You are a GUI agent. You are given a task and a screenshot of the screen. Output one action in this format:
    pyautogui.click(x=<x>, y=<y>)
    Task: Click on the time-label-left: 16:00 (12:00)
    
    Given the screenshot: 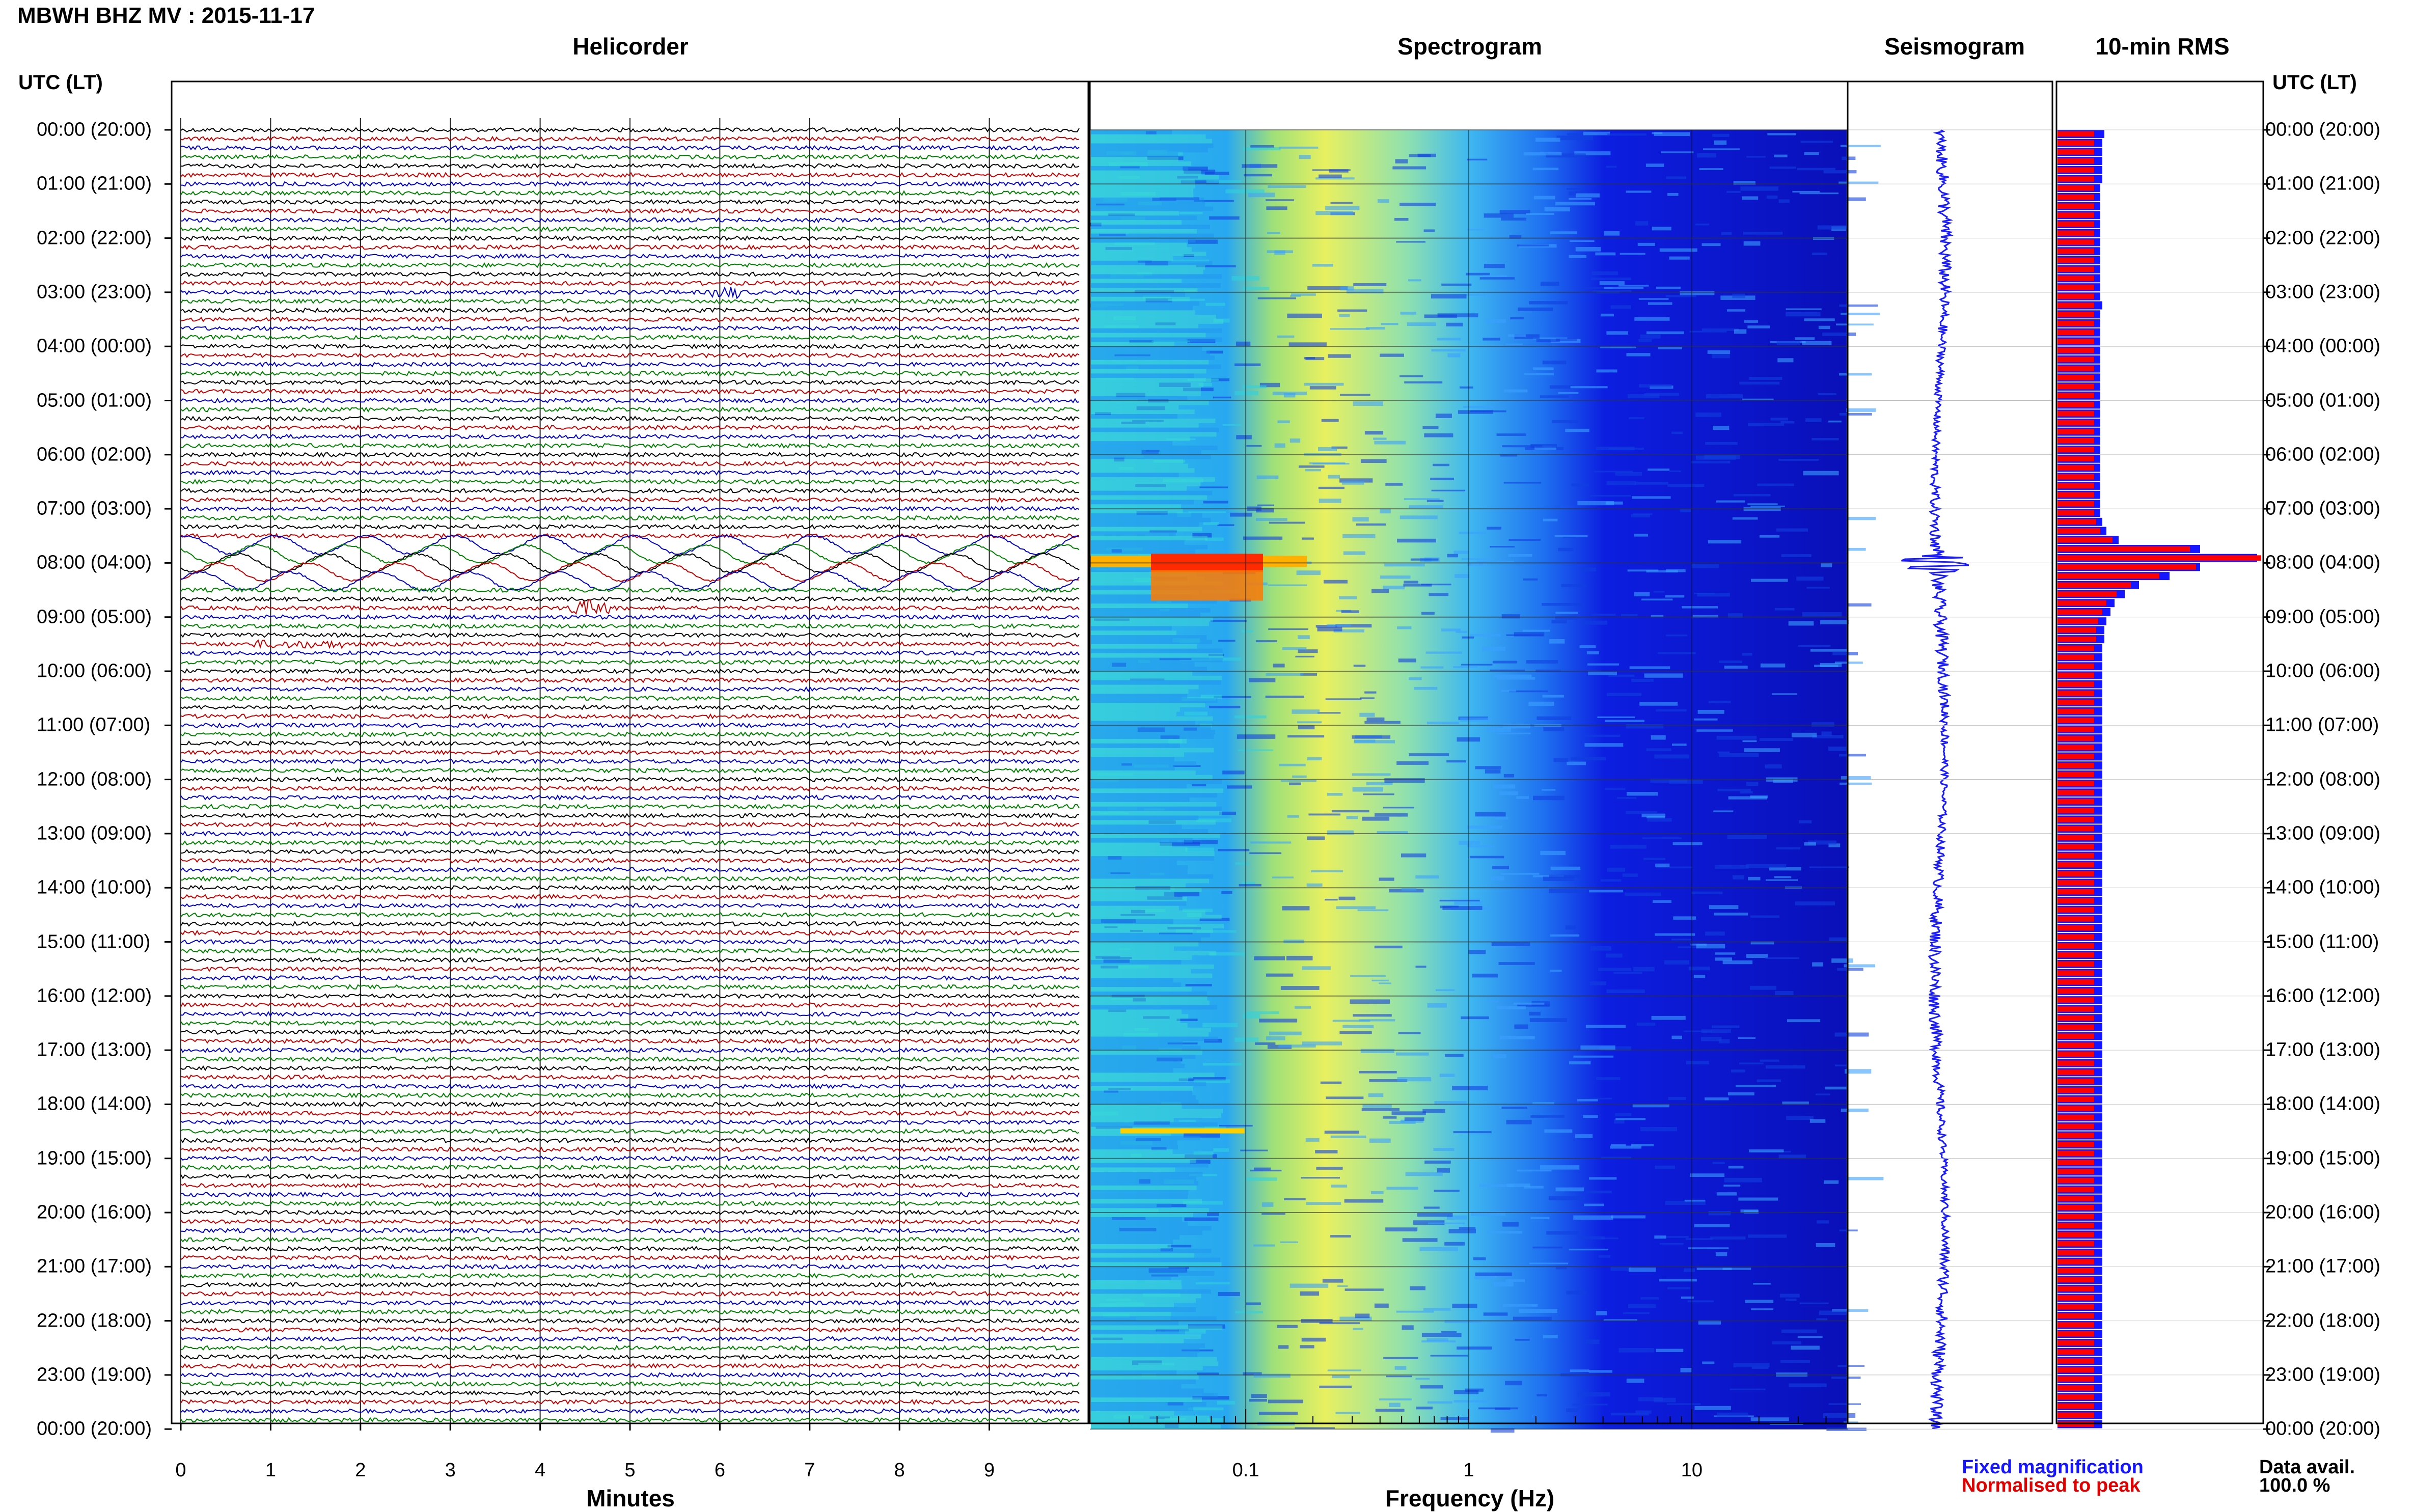 What is the action you would take?
    pyautogui.click(x=94, y=996)
    